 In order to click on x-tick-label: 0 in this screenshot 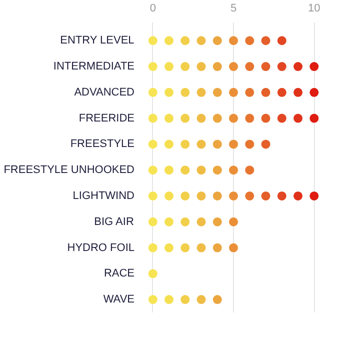, I will do `click(153, 8)`.